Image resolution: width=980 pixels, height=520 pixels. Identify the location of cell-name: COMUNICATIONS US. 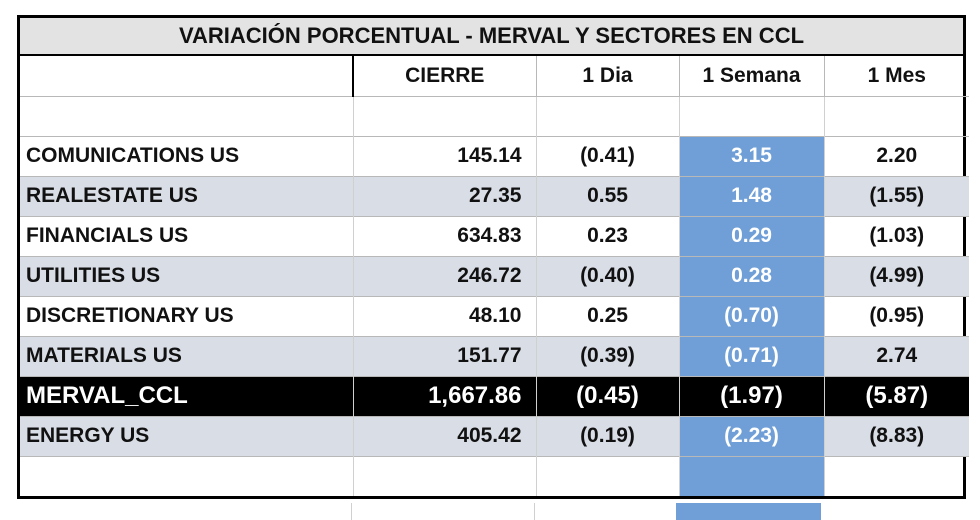
(187, 155).